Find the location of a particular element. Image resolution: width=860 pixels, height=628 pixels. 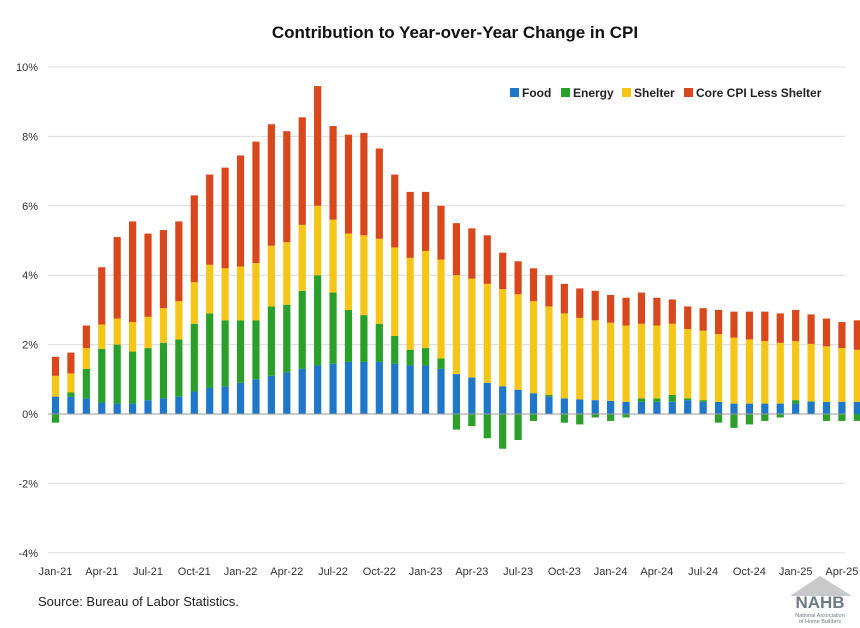

x-tick-label: Oct-23 is located at coordinates (564, 572).